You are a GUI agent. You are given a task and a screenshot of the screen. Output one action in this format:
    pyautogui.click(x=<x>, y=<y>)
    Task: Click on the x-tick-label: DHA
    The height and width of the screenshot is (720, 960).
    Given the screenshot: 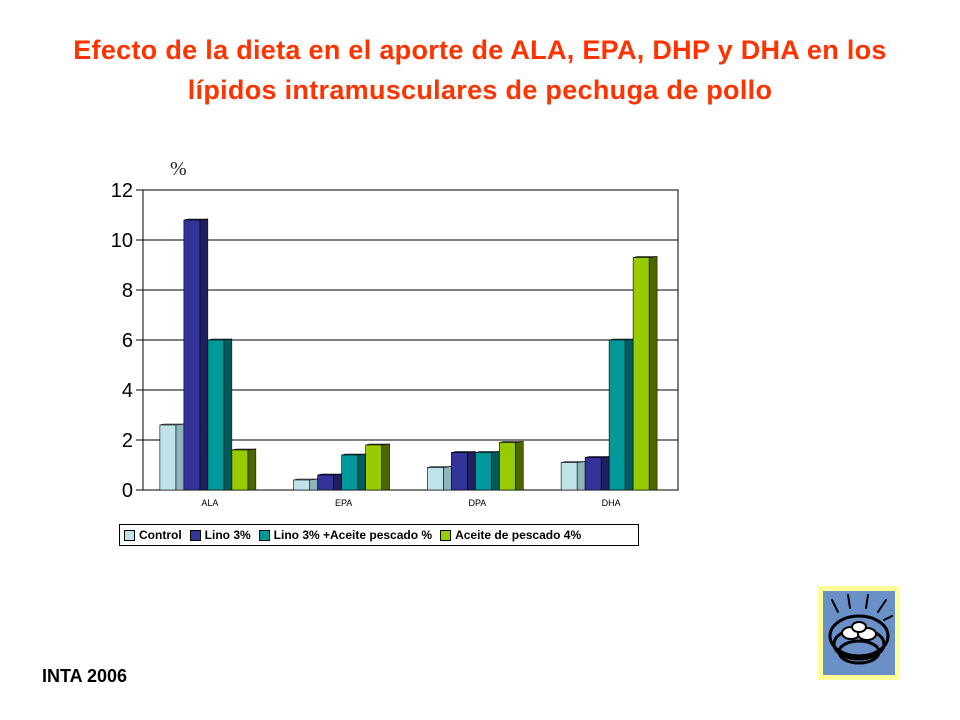 What is the action you would take?
    pyautogui.click(x=611, y=503)
    